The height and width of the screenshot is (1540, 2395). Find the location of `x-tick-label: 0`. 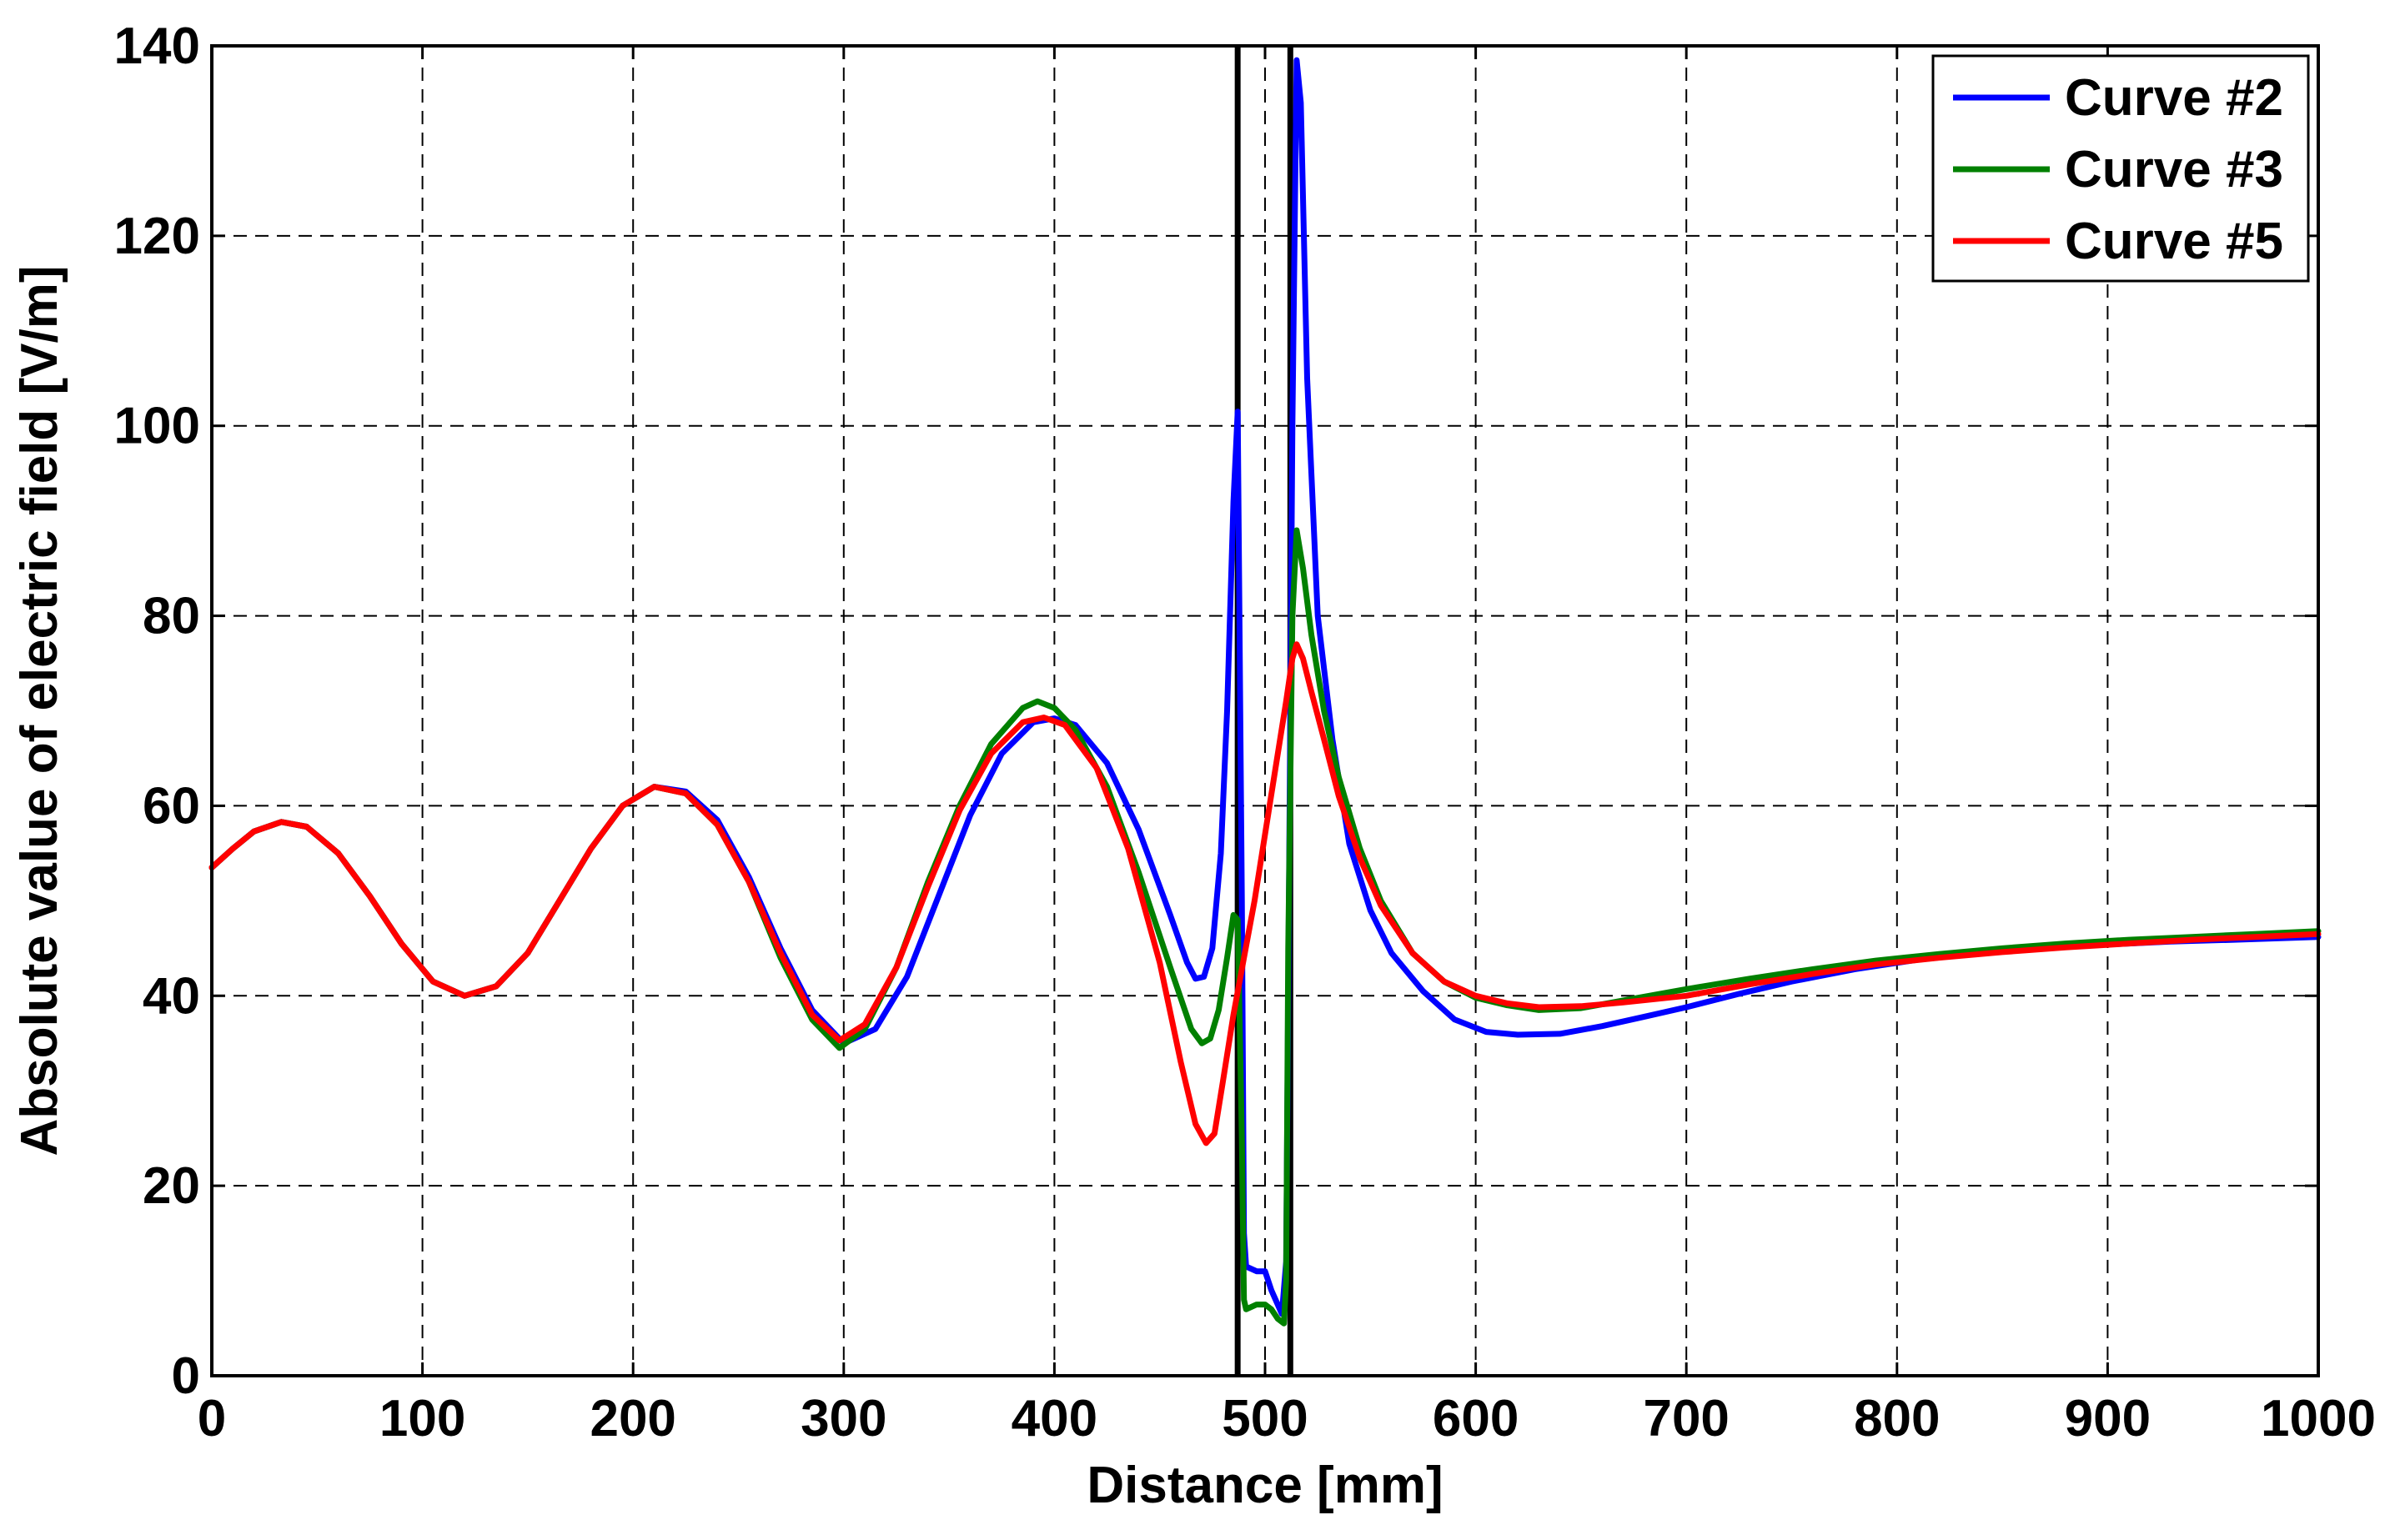

x-tick-label: 0 is located at coordinates (212, 1418).